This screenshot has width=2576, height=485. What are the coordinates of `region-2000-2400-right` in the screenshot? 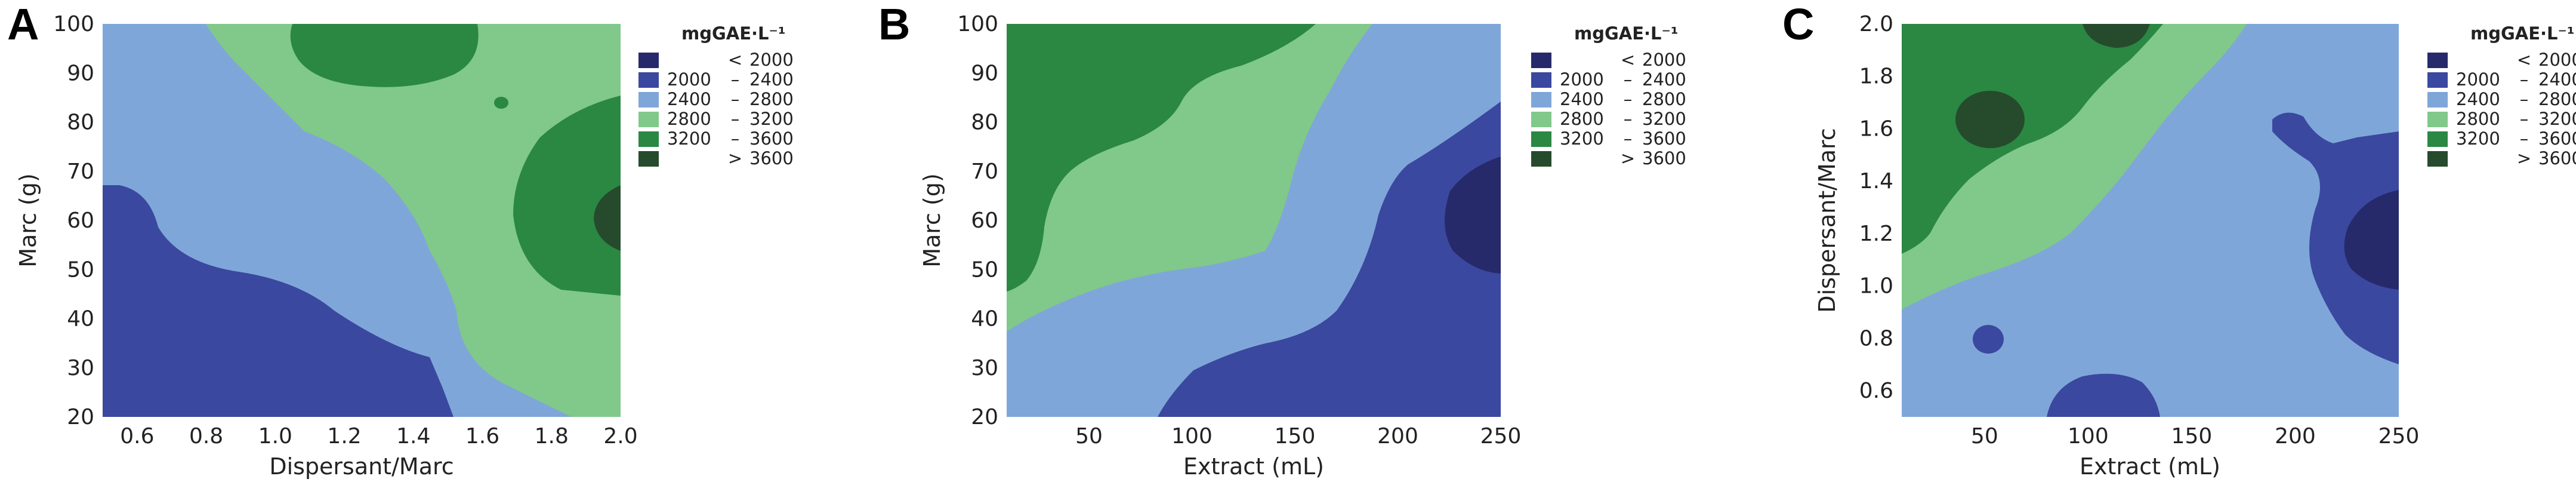 It's located at (2335, 238).